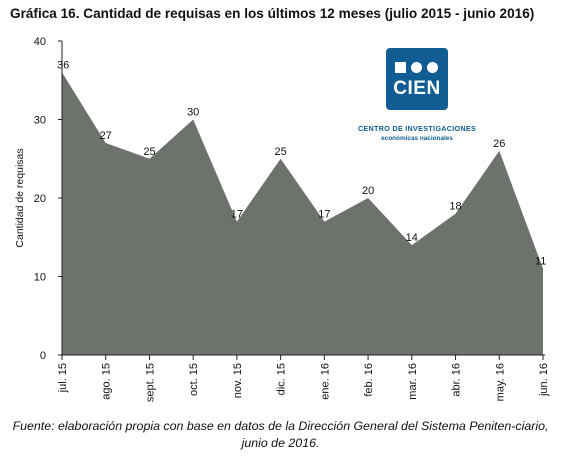 Image resolution: width=561 pixels, height=459 pixels. What do you see at coordinates (238, 380) in the screenshot?
I see `x-tick-label: nov. 15` at bounding box center [238, 380].